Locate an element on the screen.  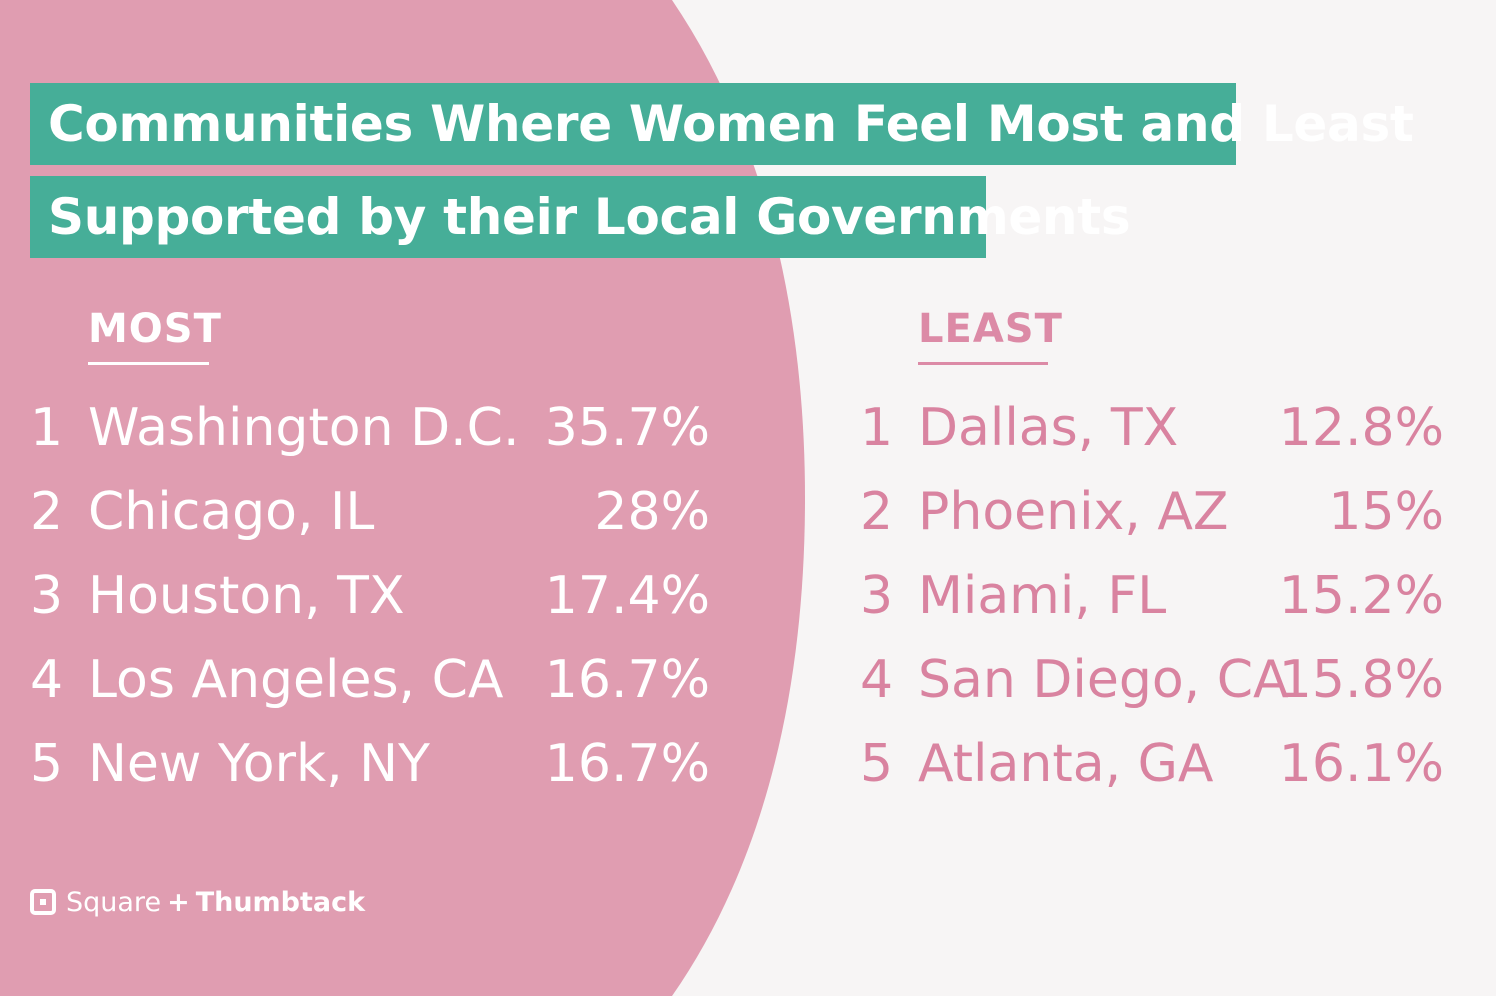
most-column-header: MOST is located at coordinates (154, 335).